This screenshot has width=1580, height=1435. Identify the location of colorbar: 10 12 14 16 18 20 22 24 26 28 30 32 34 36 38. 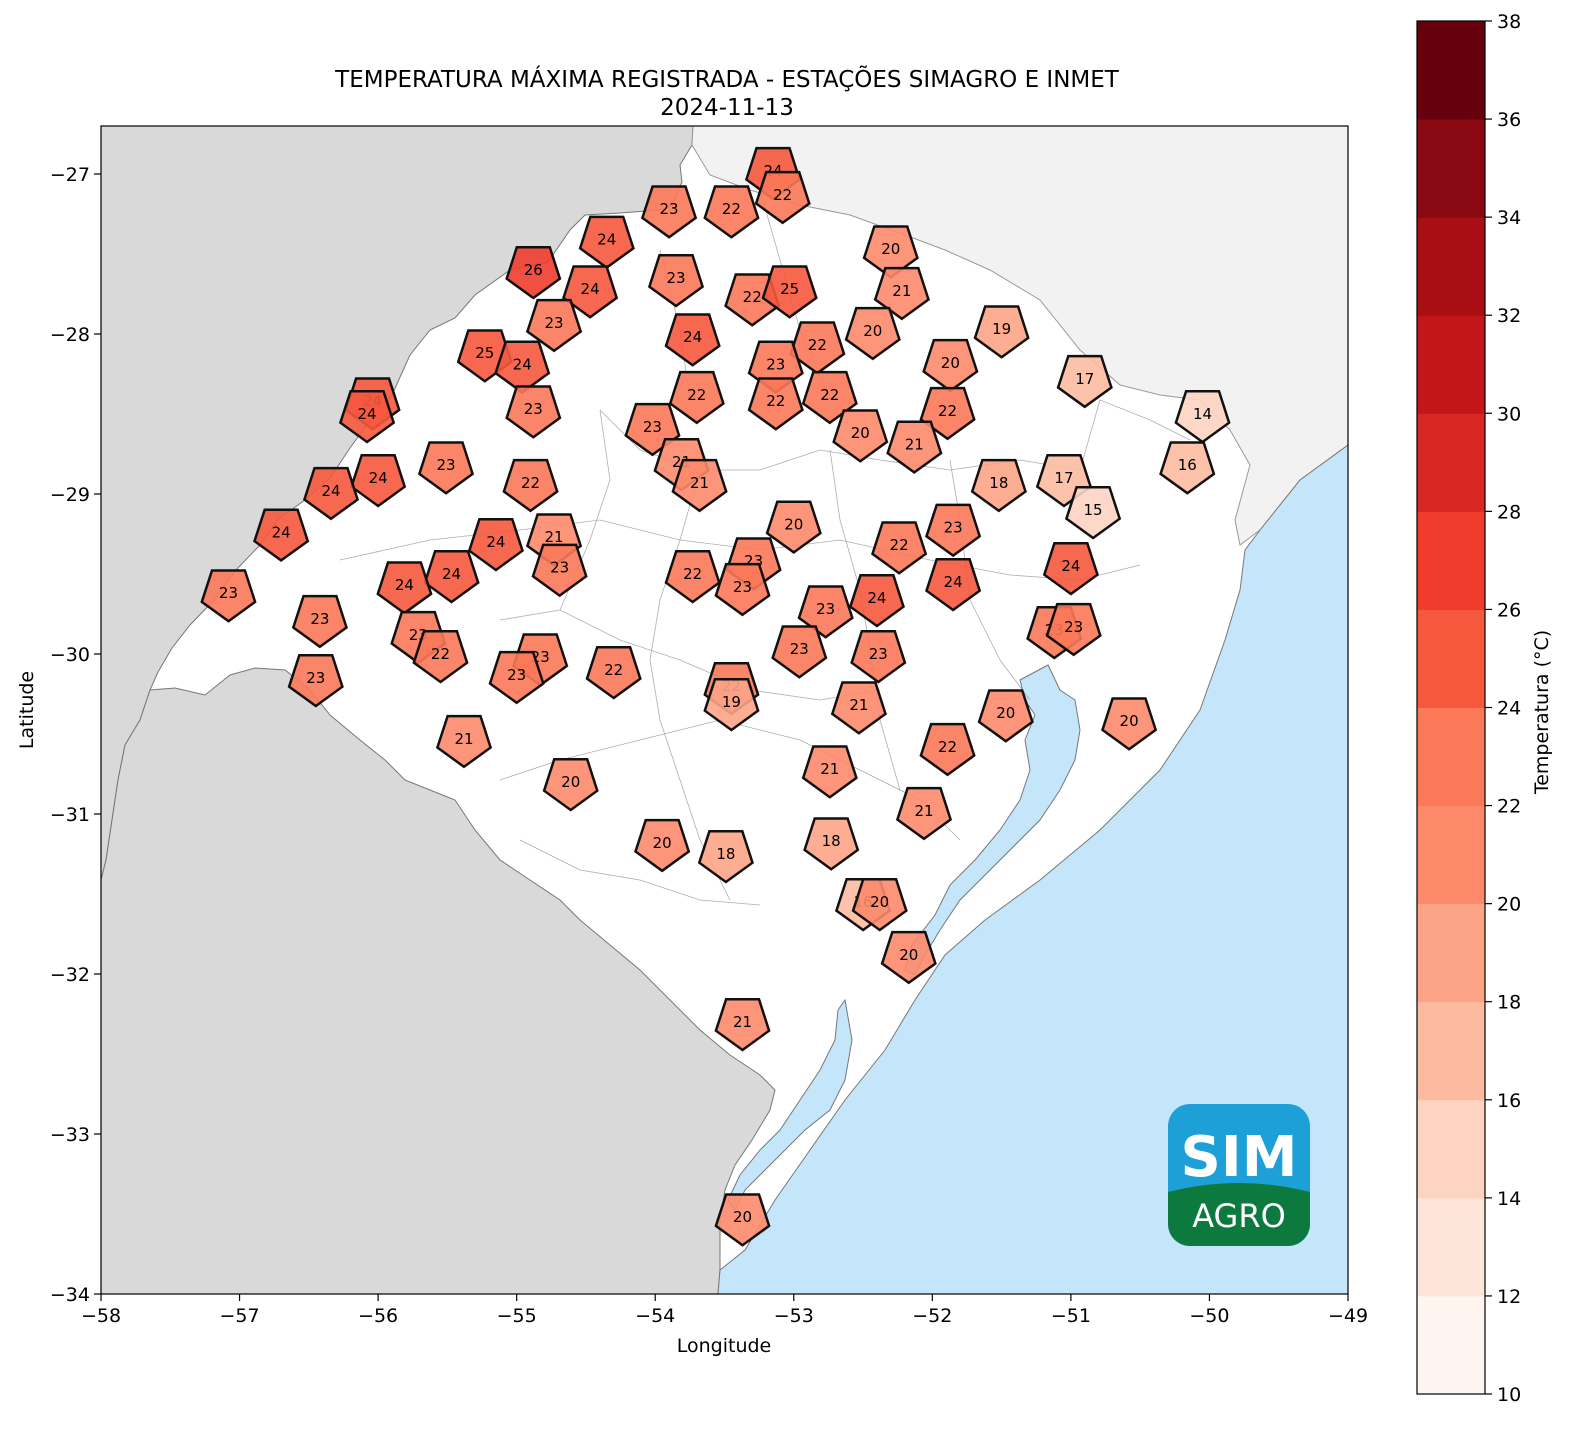
(1468, 708).